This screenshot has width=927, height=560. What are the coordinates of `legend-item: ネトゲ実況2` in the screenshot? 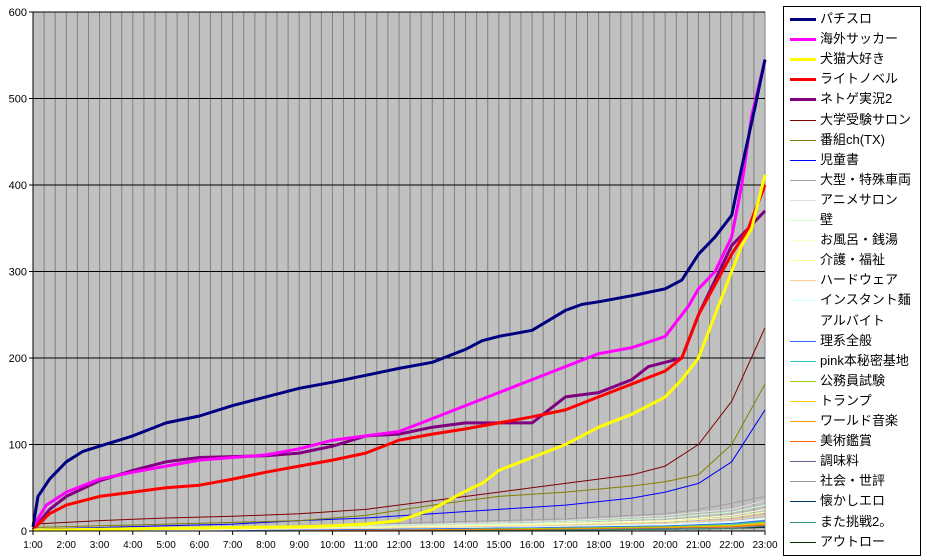 It's located at (854, 99).